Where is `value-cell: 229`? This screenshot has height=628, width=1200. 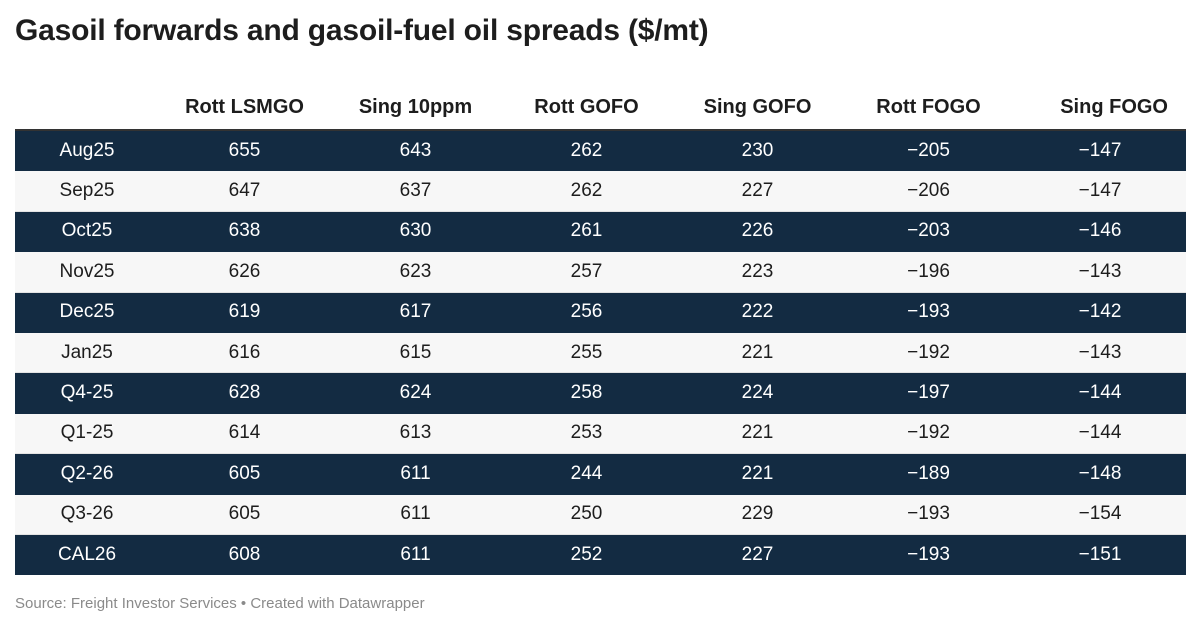
value-cell: 229 is located at coordinates (757, 514).